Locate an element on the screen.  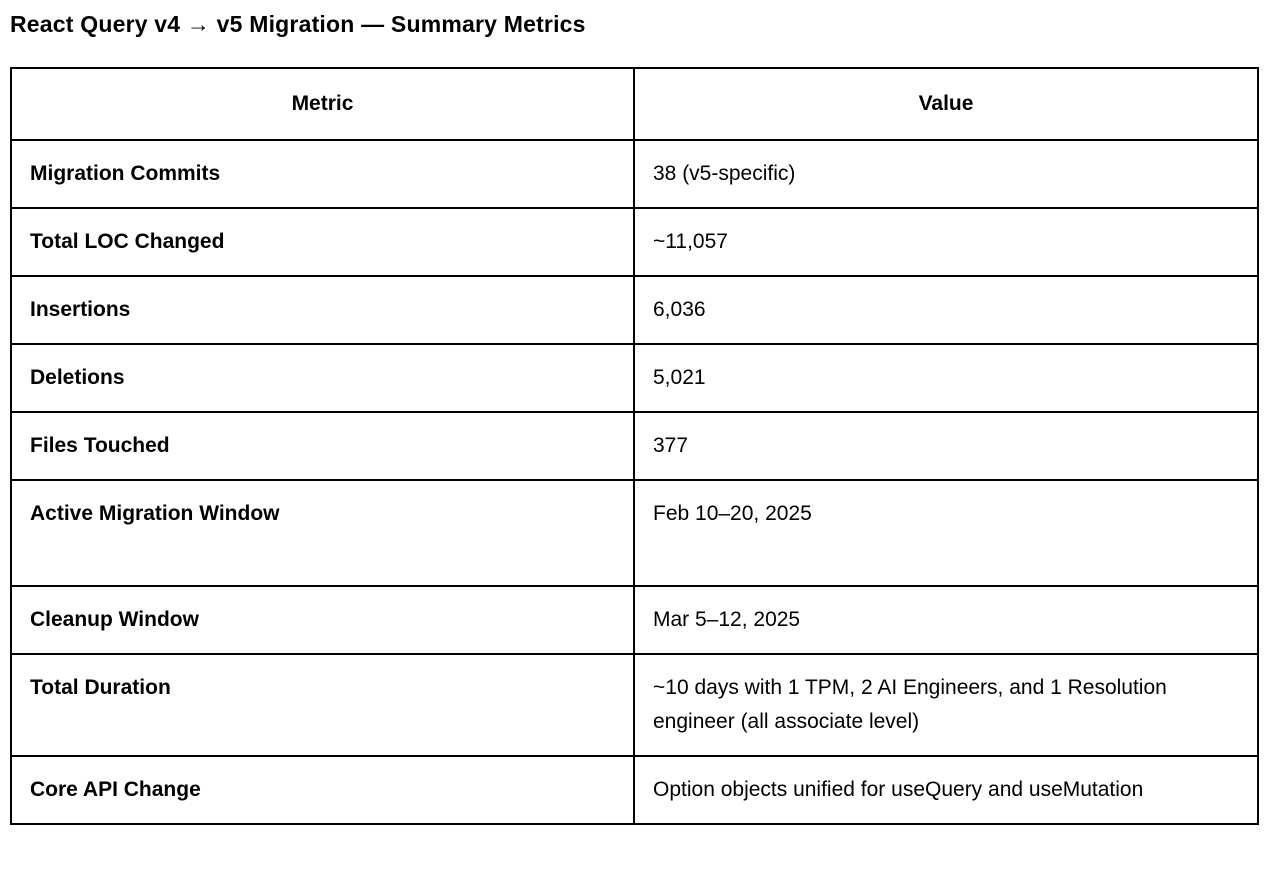
table-row: Deletions 5,021 is located at coordinates (634, 378).